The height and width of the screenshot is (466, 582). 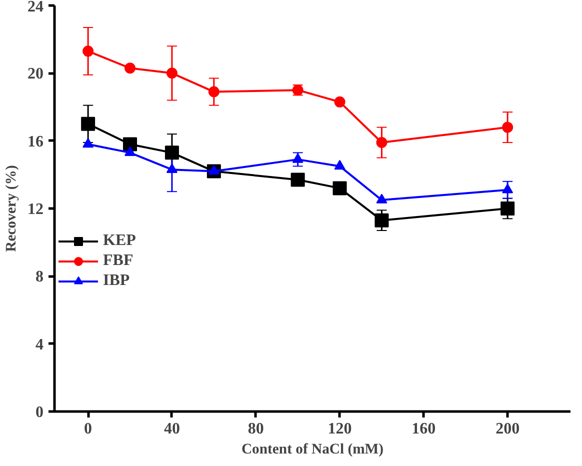 I want to click on y-tick-label: 4, so click(x=40, y=345).